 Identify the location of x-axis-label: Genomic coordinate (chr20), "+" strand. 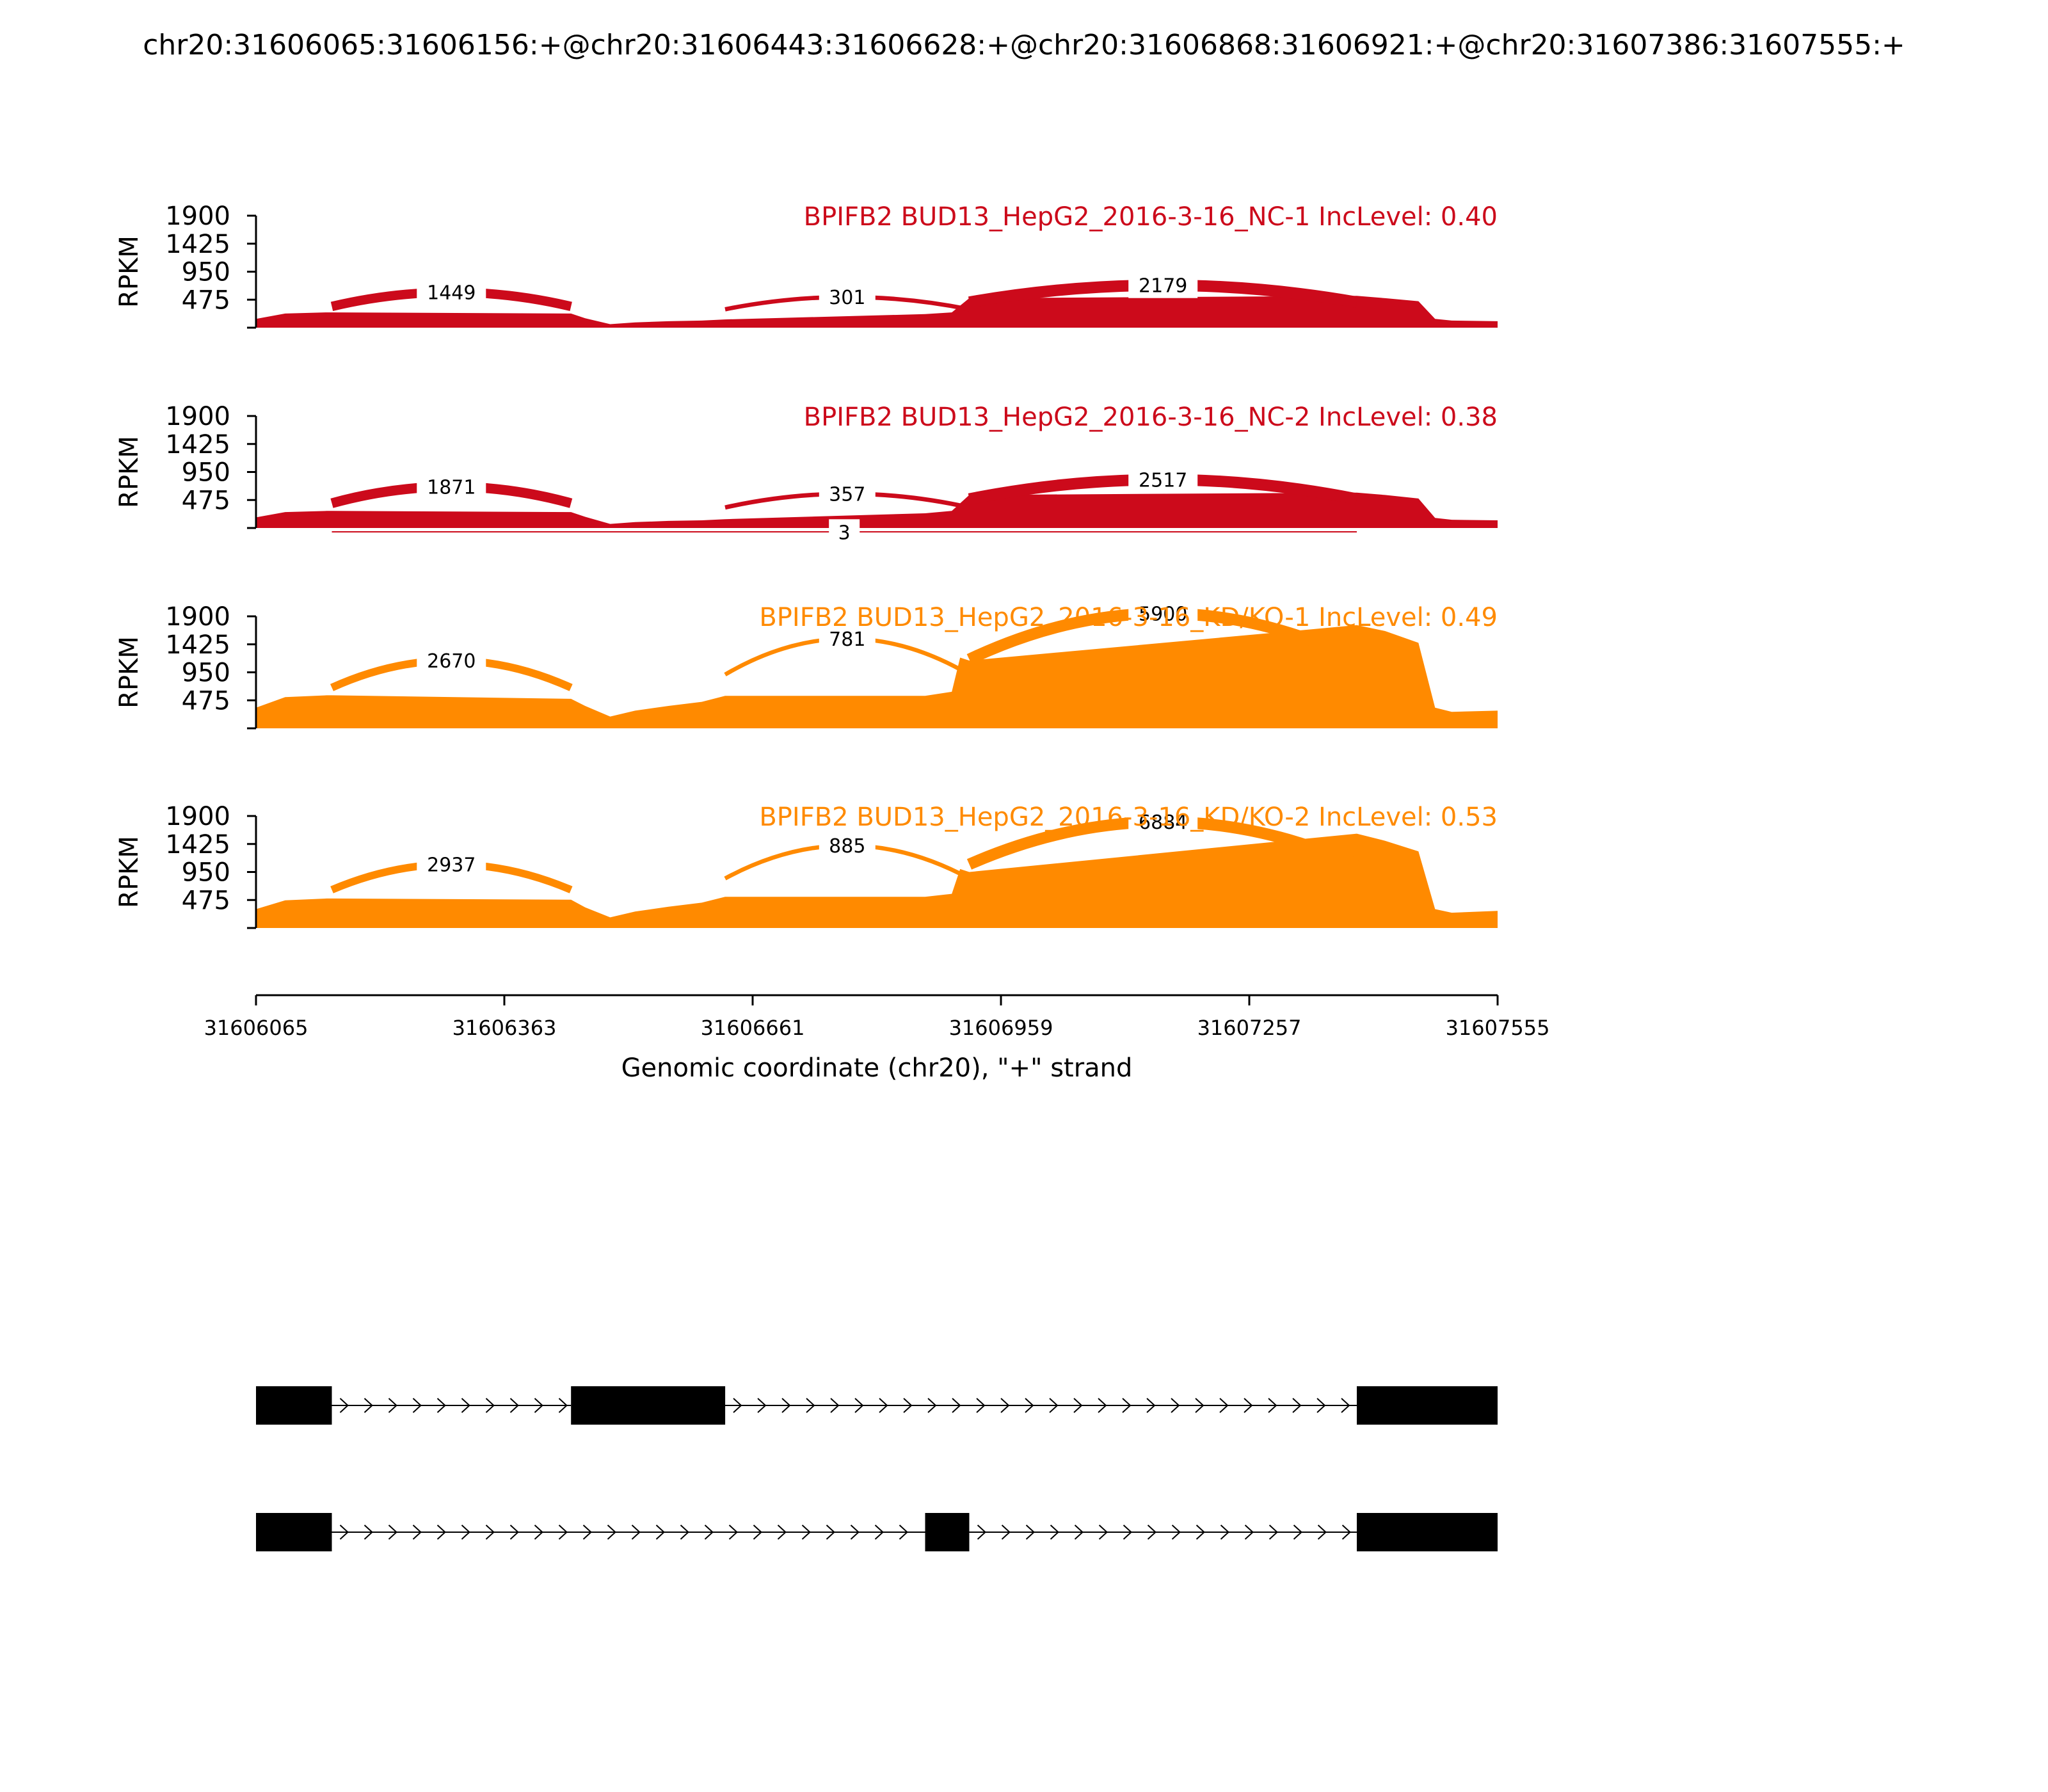
(877, 1068).